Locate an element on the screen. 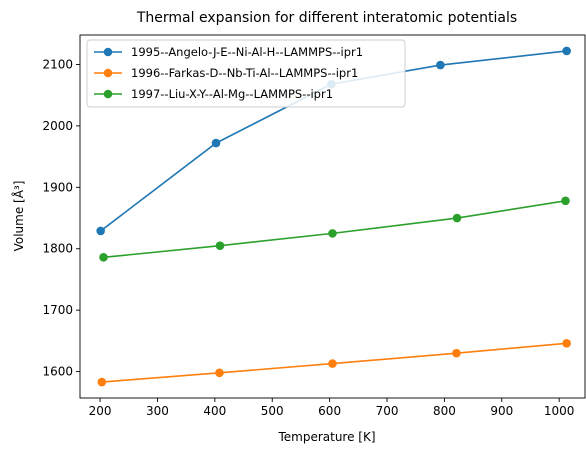 Image resolution: width=586 pixels, height=453 pixels. legend-entry-2: 1996--Farkas-D--Nb-Ti-Al--LAMMPS--ipr1 is located at coordinates (244, 73).